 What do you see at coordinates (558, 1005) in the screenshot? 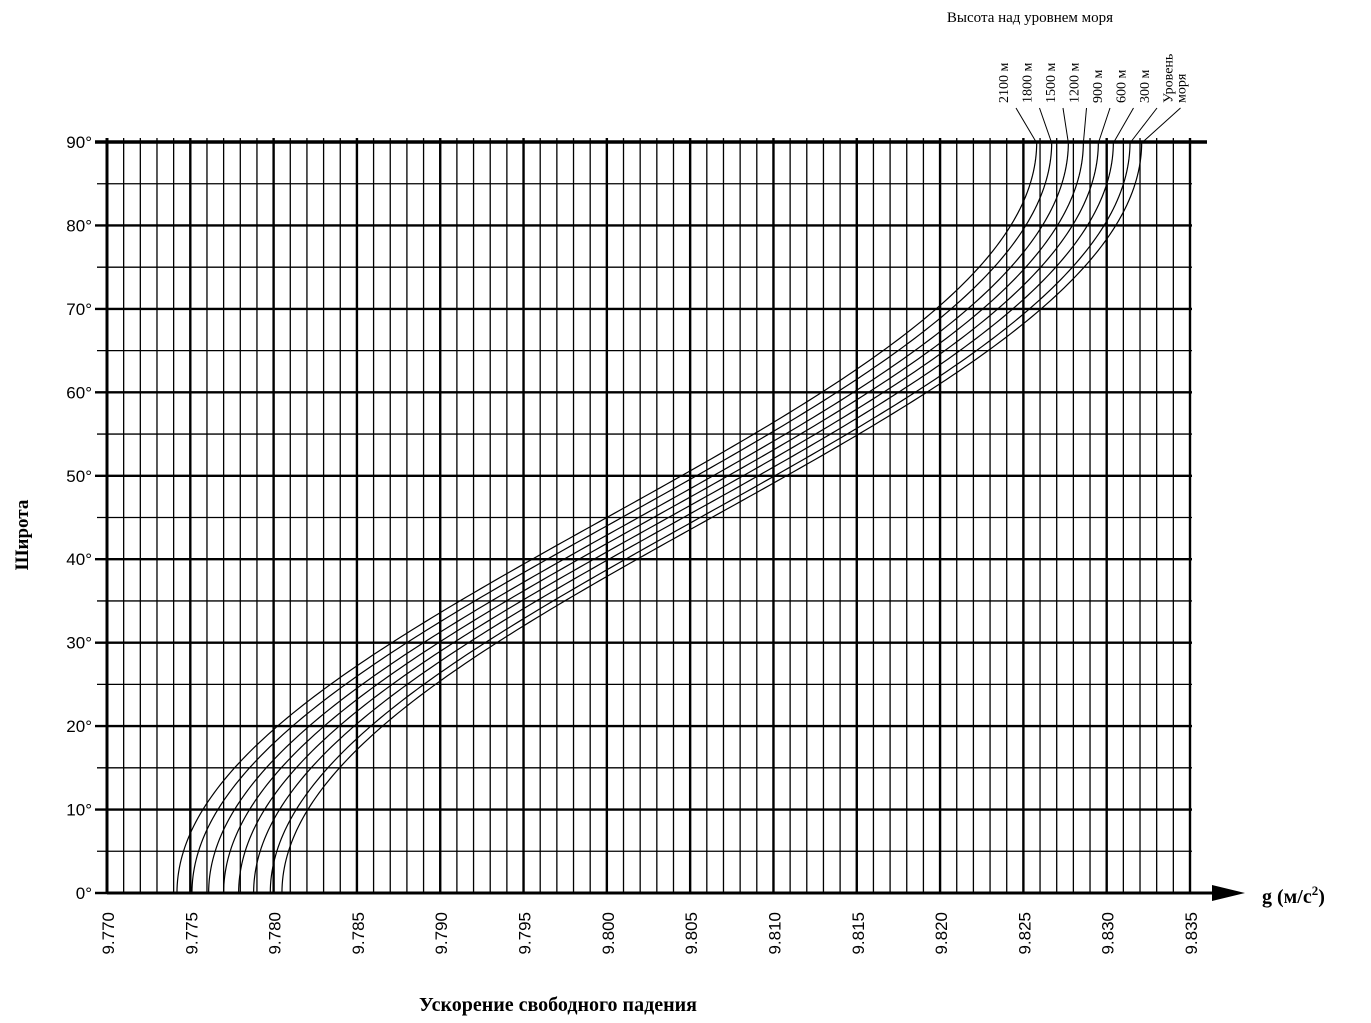
I see `x-axis-label: Ускорение свободного падения` at bounding box center [558, 1005].